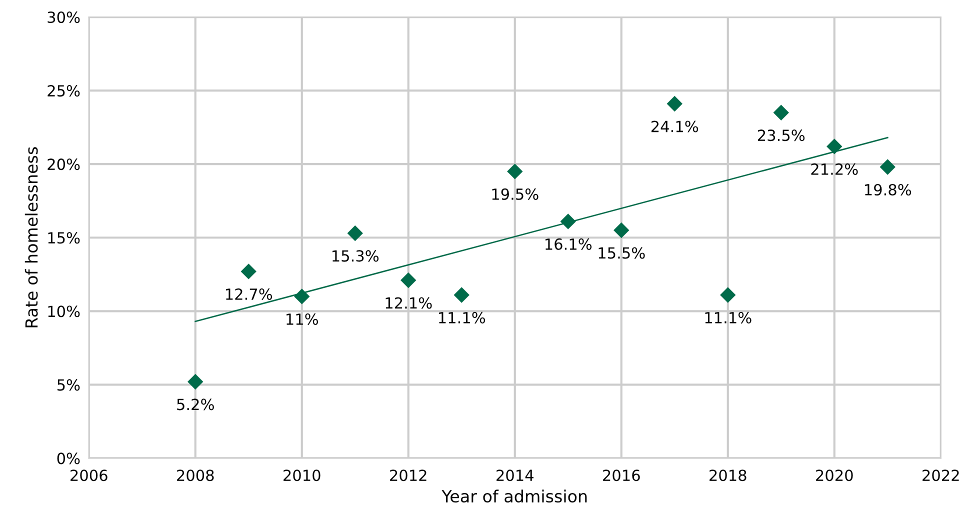 This screenshot has width=966, height=516. I want to click on data-label: 11%, so click(302, 319).